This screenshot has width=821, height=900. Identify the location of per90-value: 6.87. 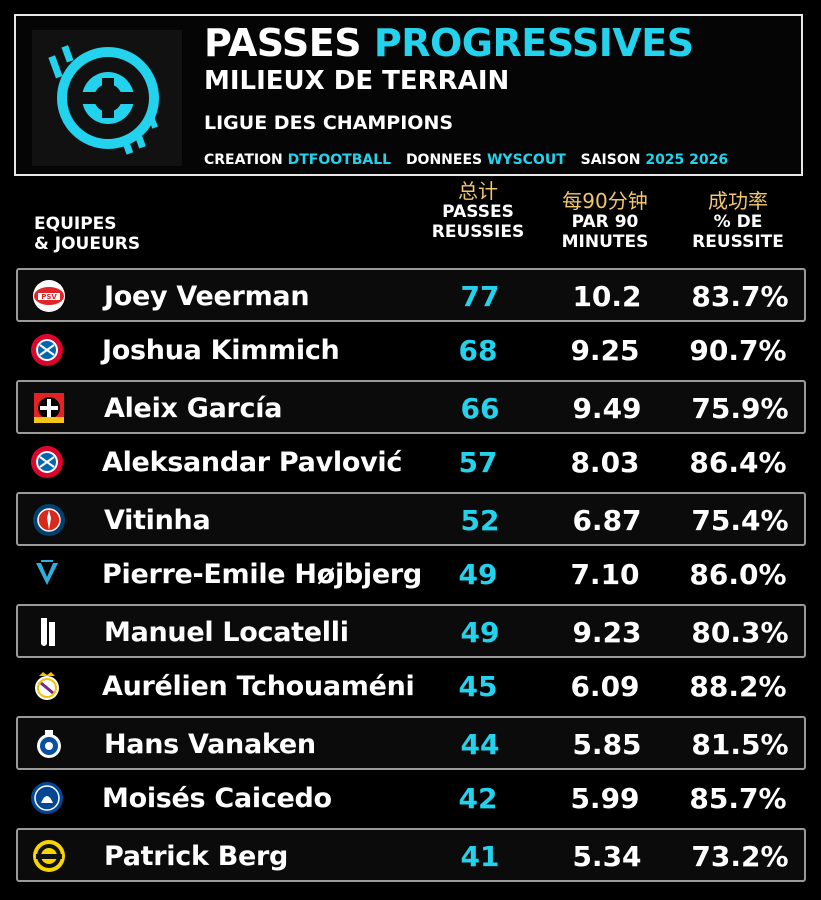
(607, 520).